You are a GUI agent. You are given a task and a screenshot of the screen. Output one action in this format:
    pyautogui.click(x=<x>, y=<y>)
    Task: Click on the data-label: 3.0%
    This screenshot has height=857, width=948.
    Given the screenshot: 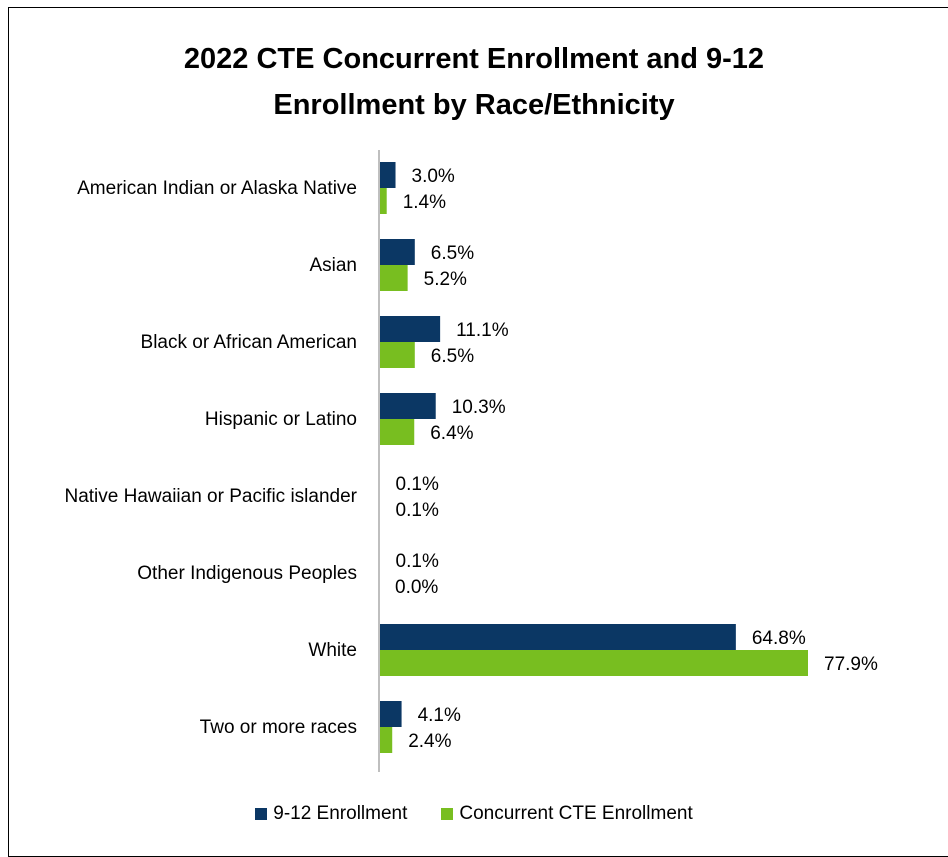 What is the action you would take?
    pyautogui.click(x=433, y=176)
    